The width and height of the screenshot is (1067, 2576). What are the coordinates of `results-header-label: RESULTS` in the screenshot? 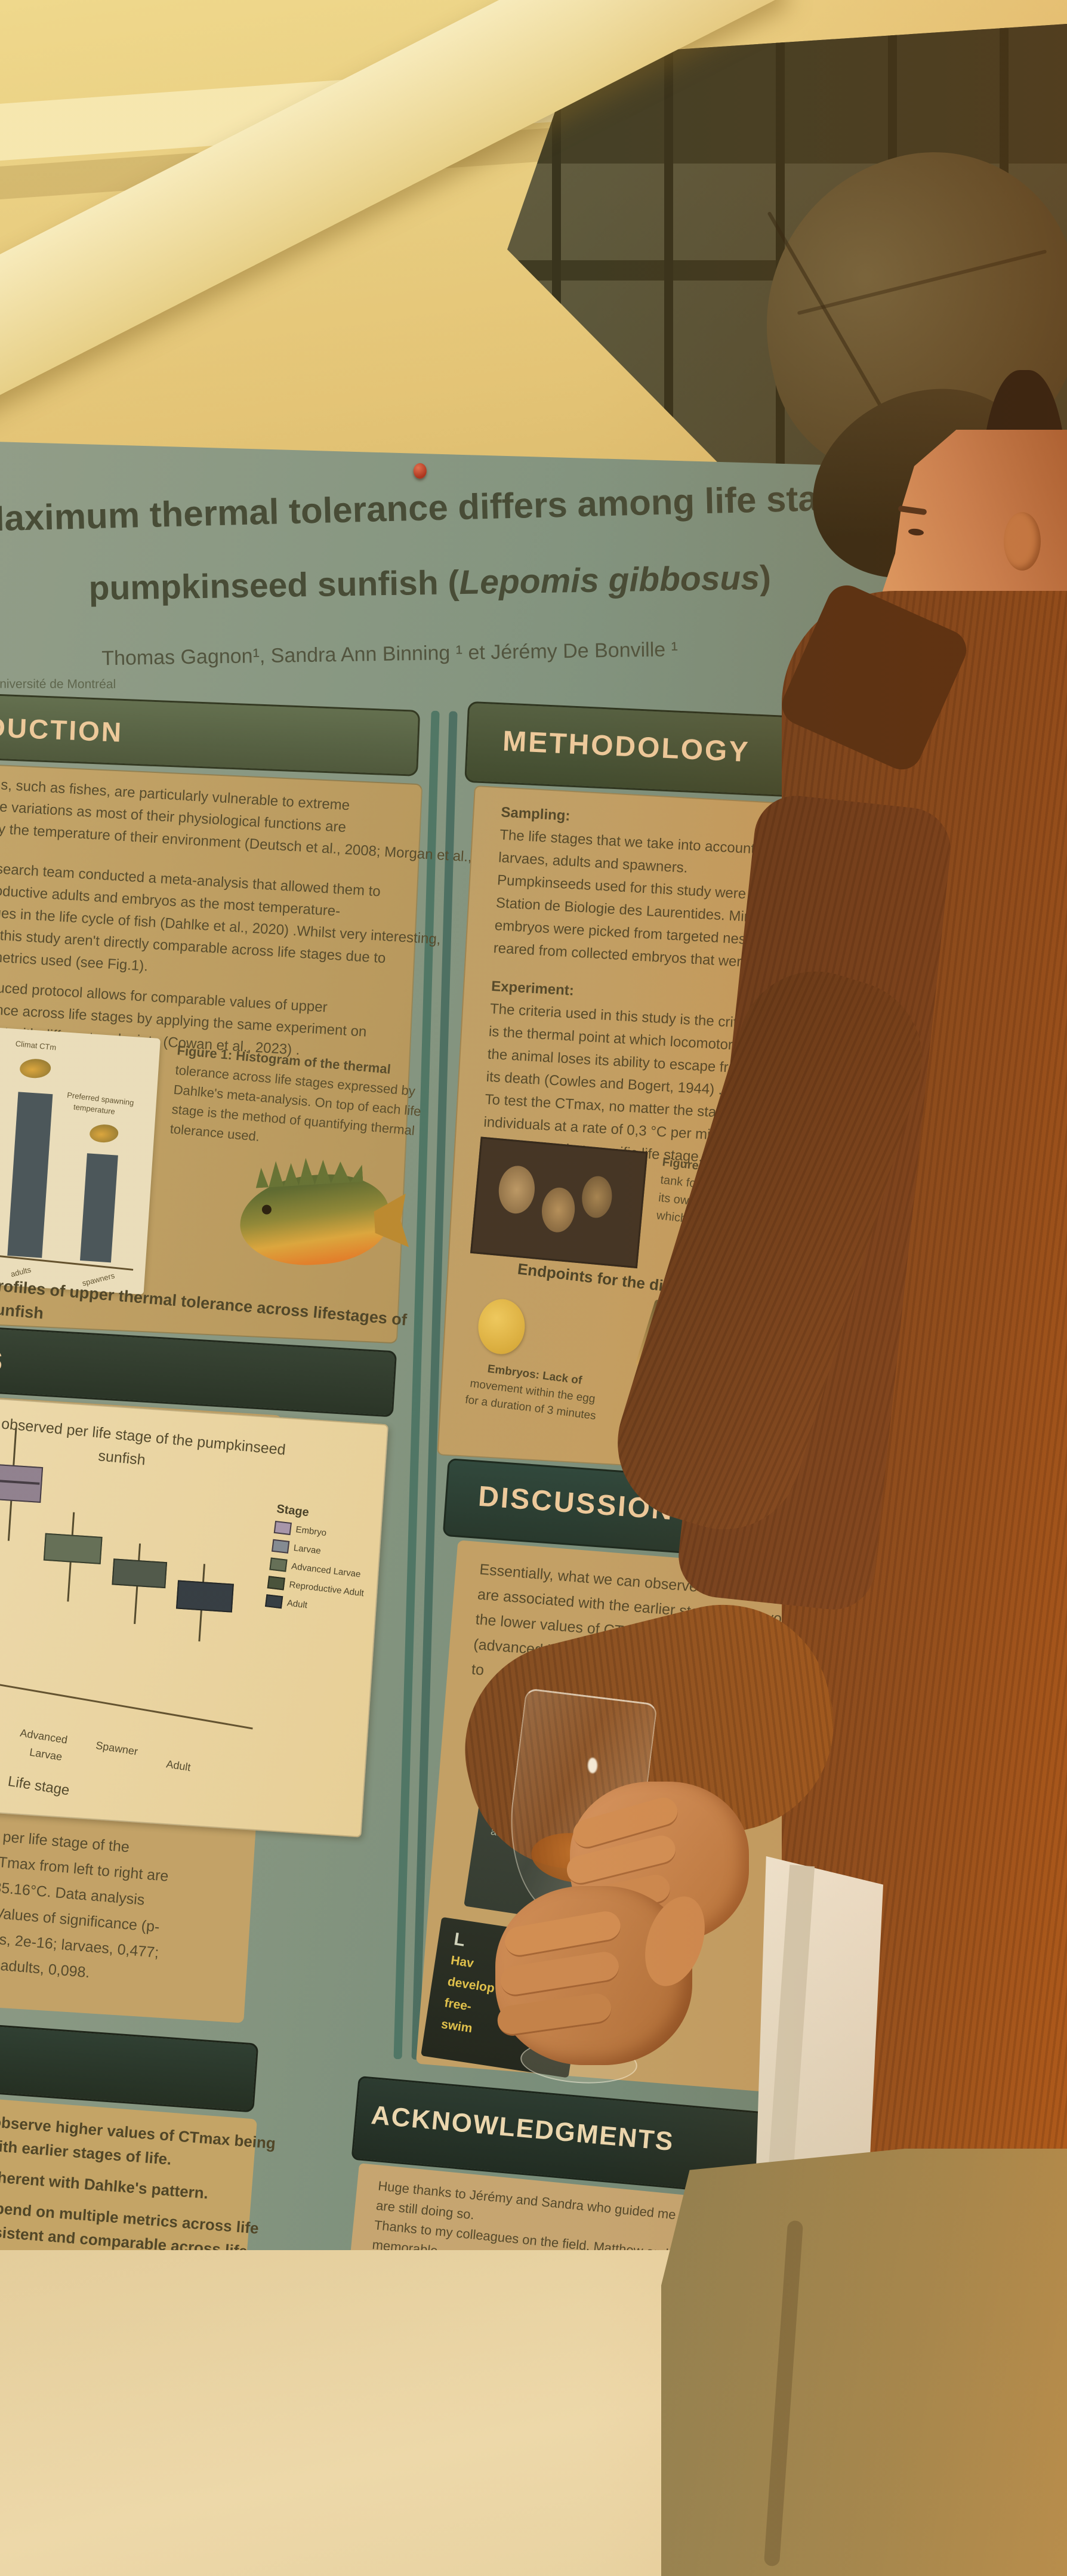 It's located at (2, 1357).